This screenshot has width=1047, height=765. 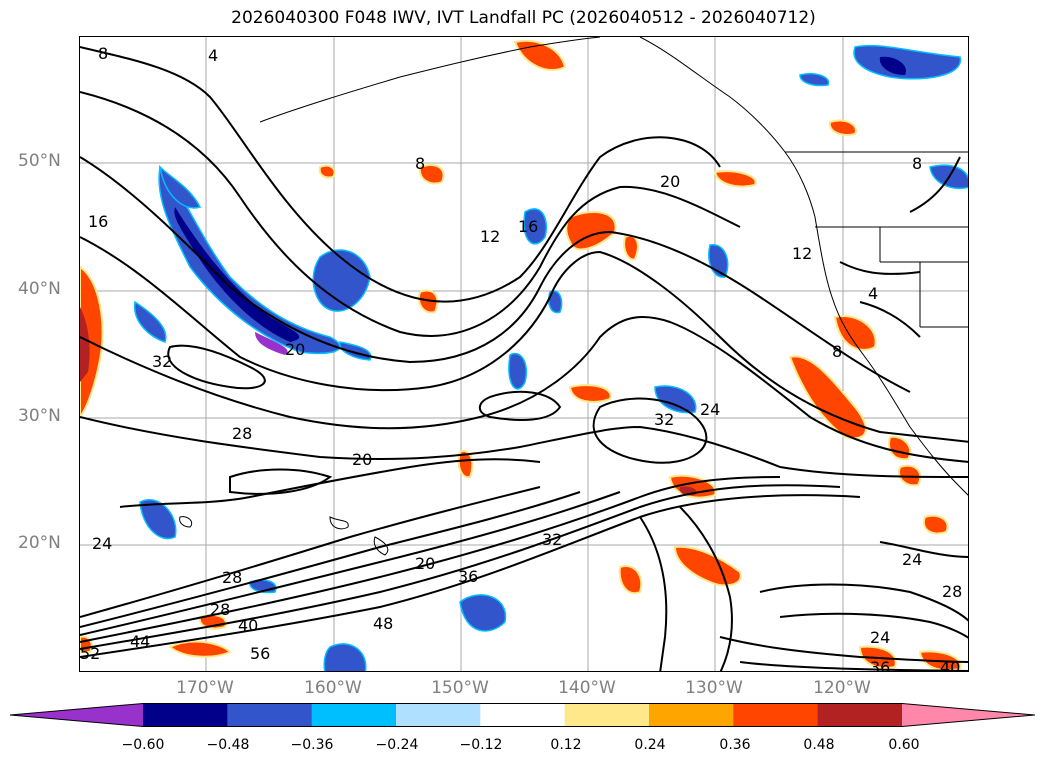 What do you see at coordinates (460, 688) in the screenshot?
I see `lon-label-150w: 150°W` at bounding box center [460, 688].